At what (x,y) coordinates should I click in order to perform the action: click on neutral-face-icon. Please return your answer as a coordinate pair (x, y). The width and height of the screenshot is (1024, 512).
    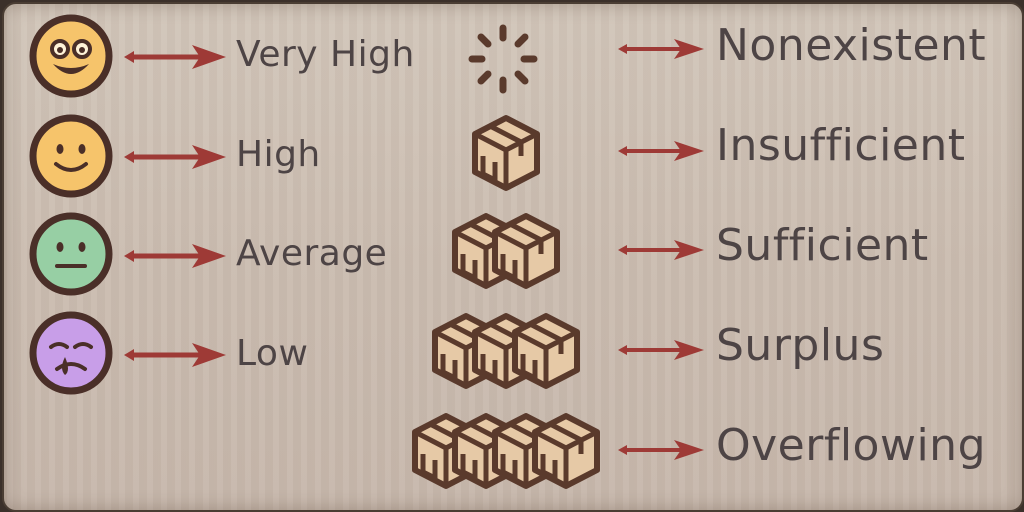
    Looking at the image, I should click on (71, 254).